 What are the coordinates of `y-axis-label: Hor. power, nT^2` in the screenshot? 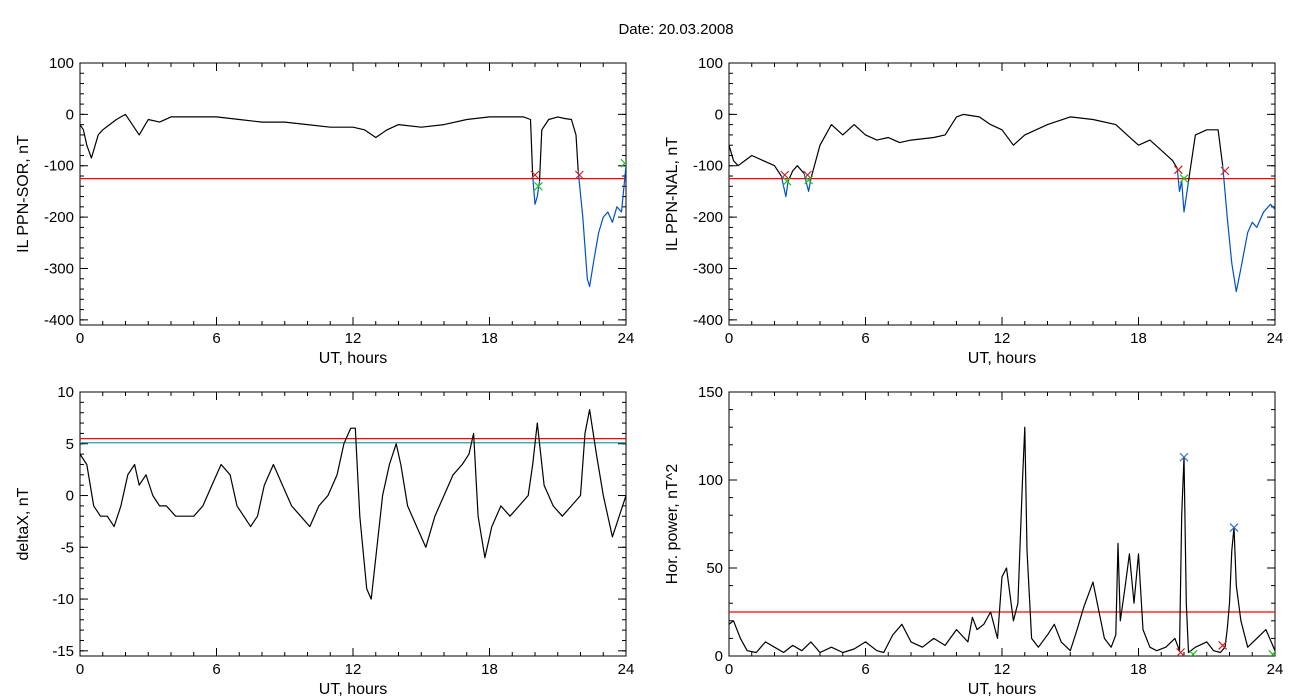 It's located at (672, 524).